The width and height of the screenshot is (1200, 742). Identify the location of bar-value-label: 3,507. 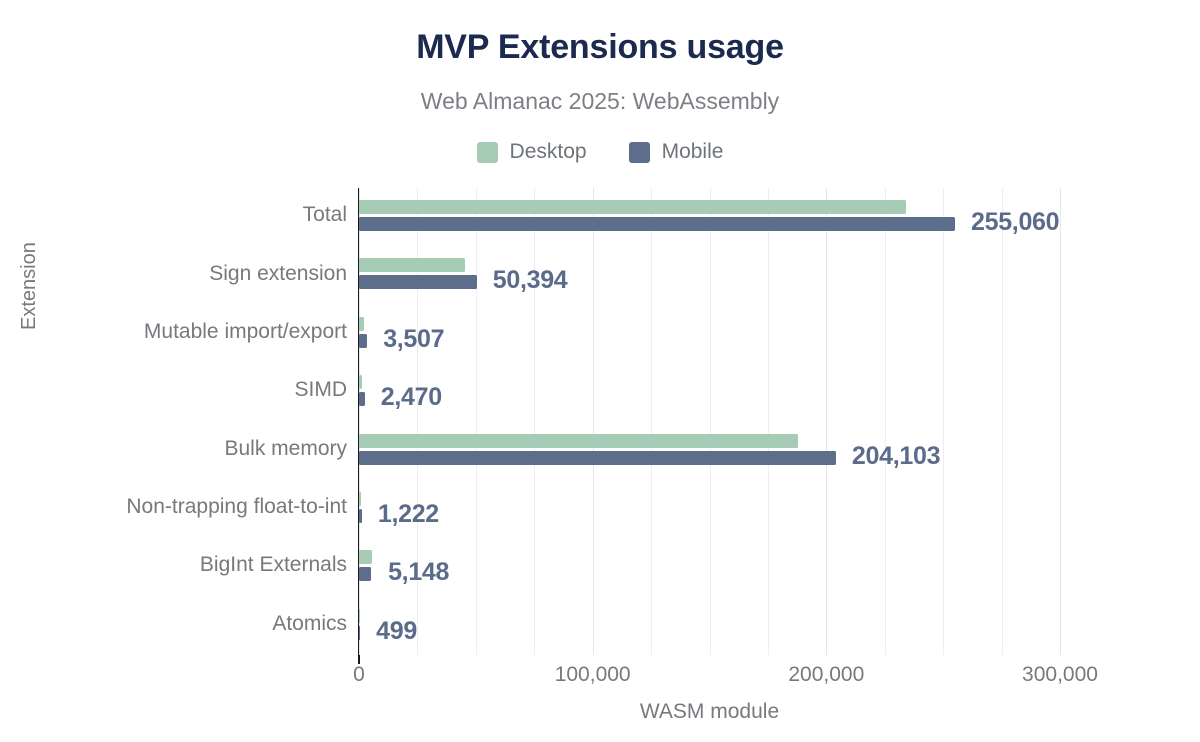
(414, 338).